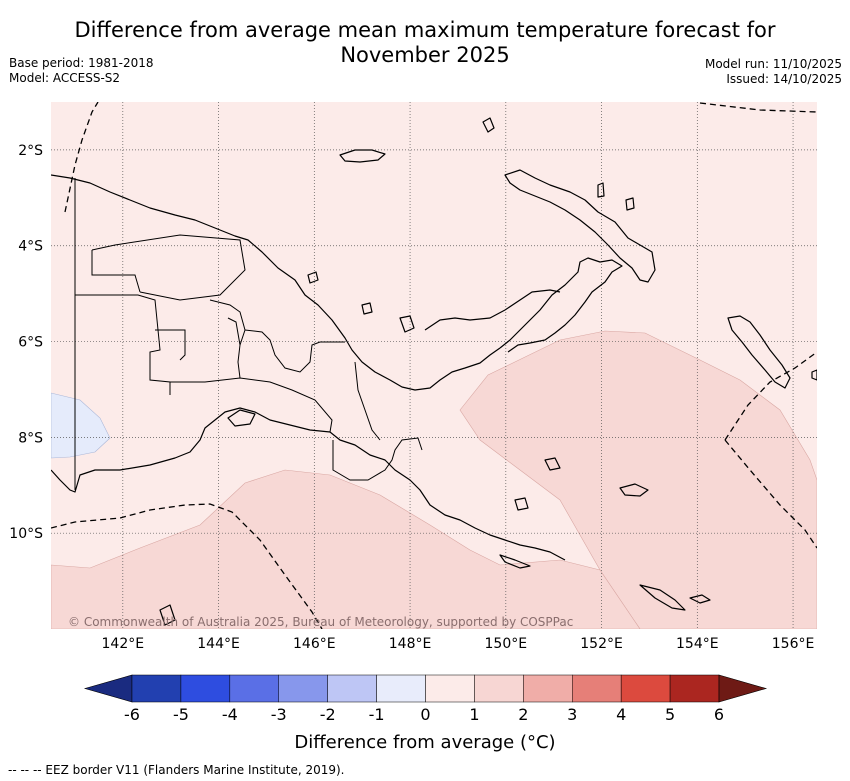 This screenshot has width=850, height=781. What do you see at coordinates (328, 714) in the screenshot?
I see `colorbar-label: -2` at bounding box center [328, 714].